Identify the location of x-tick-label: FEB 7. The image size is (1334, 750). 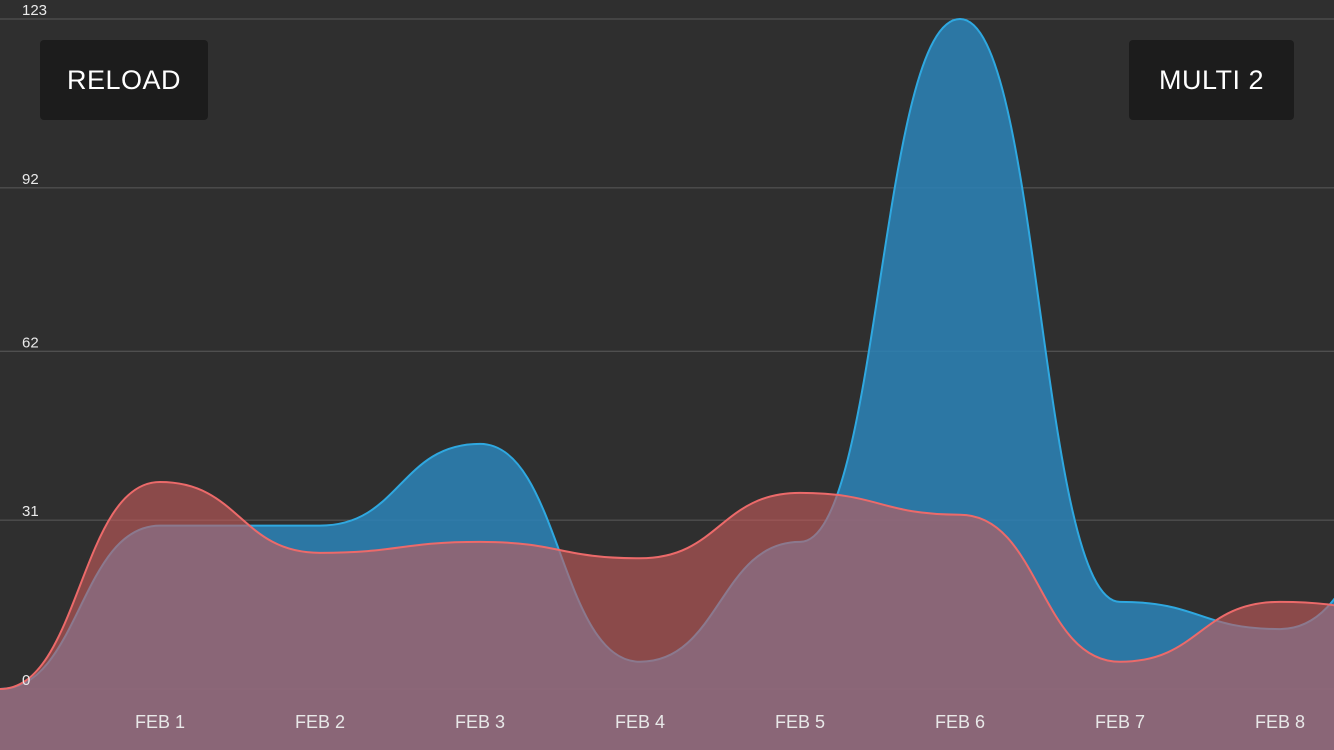
(1120, 722).